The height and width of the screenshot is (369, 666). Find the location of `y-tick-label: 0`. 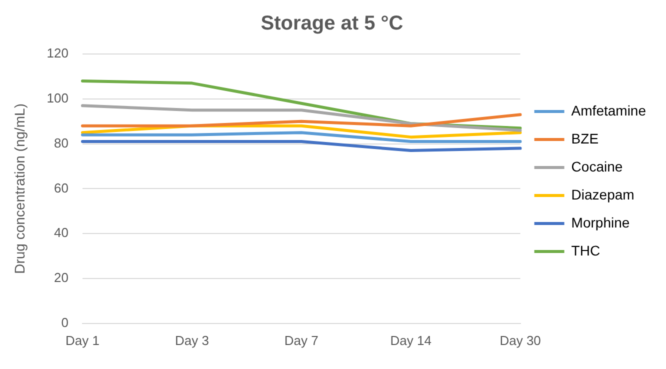

y-tick-label: 0 is located at coordinates (64, 322).